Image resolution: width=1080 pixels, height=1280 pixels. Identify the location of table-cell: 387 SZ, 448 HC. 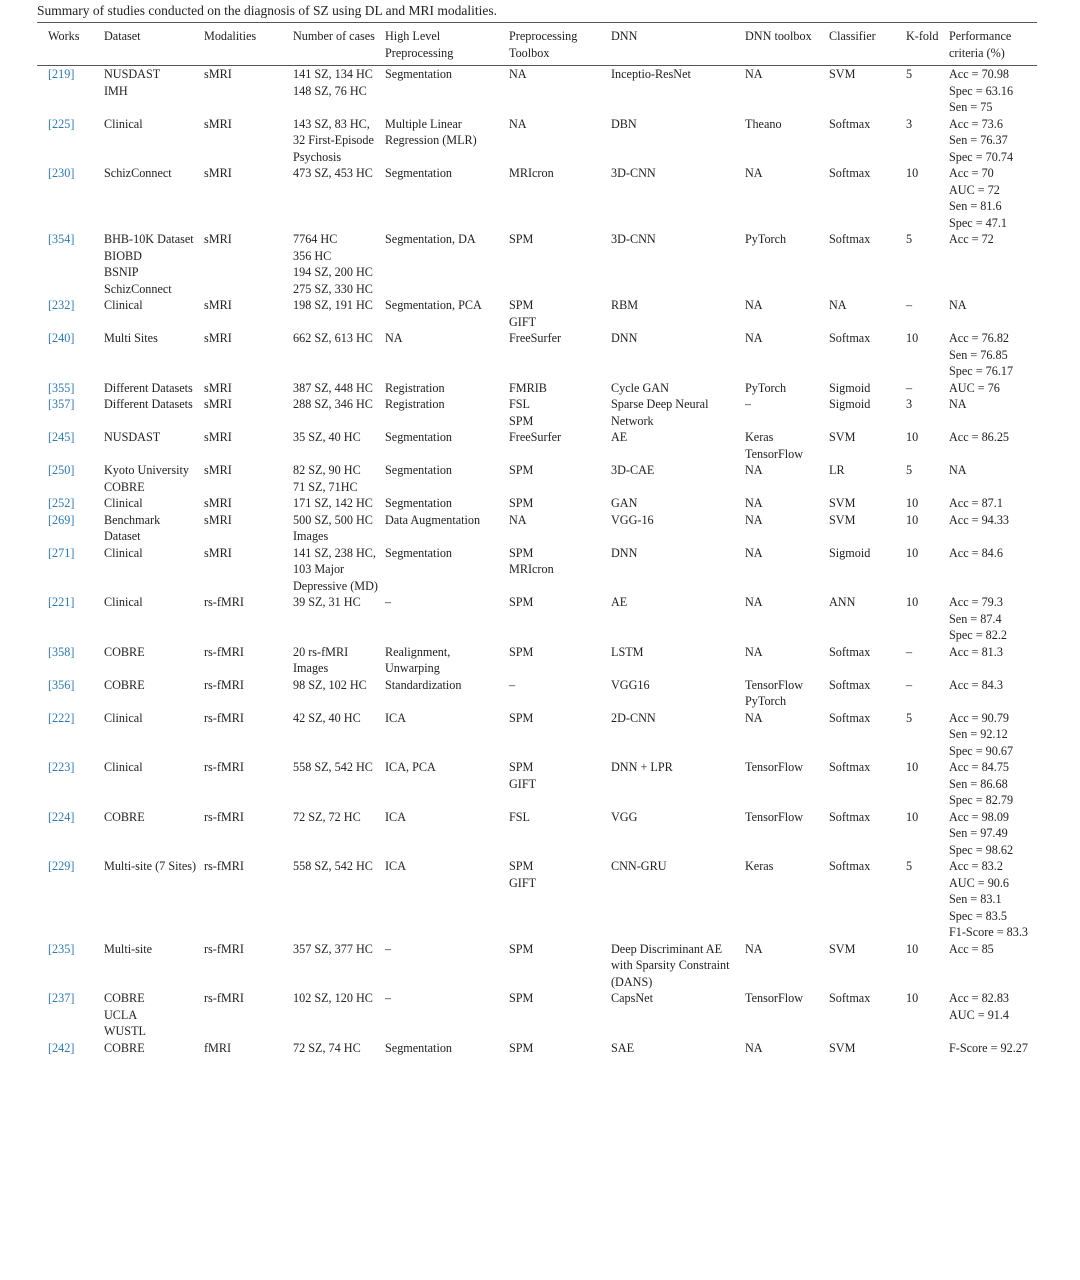
(339, 388).